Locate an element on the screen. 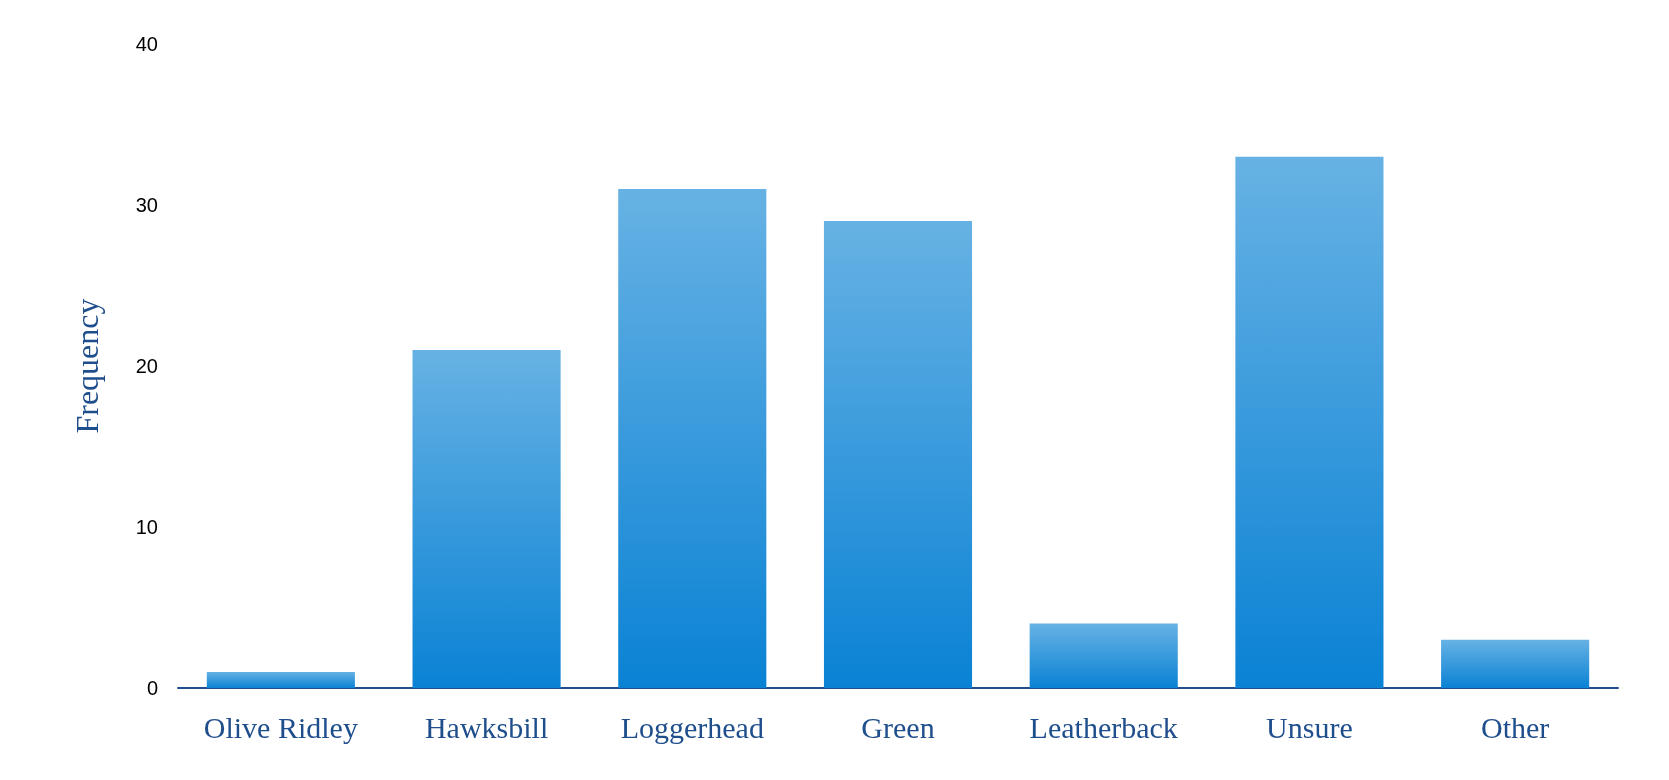  x-tick-label: Leatherback is located at coordinates (1103, 727).